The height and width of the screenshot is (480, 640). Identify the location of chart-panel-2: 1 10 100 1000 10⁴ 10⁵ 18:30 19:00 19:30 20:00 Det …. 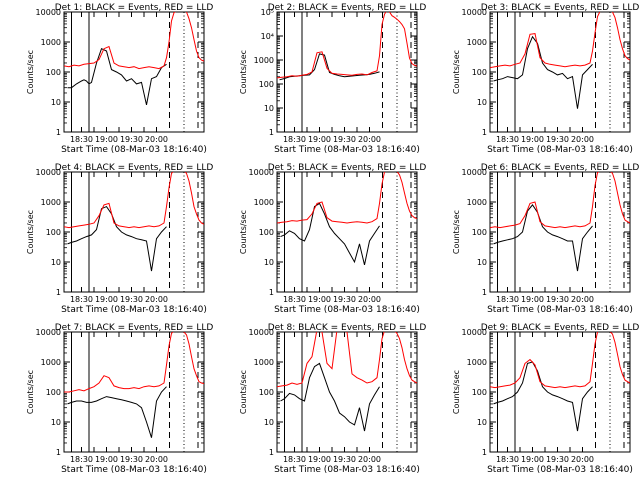
(332, 79).